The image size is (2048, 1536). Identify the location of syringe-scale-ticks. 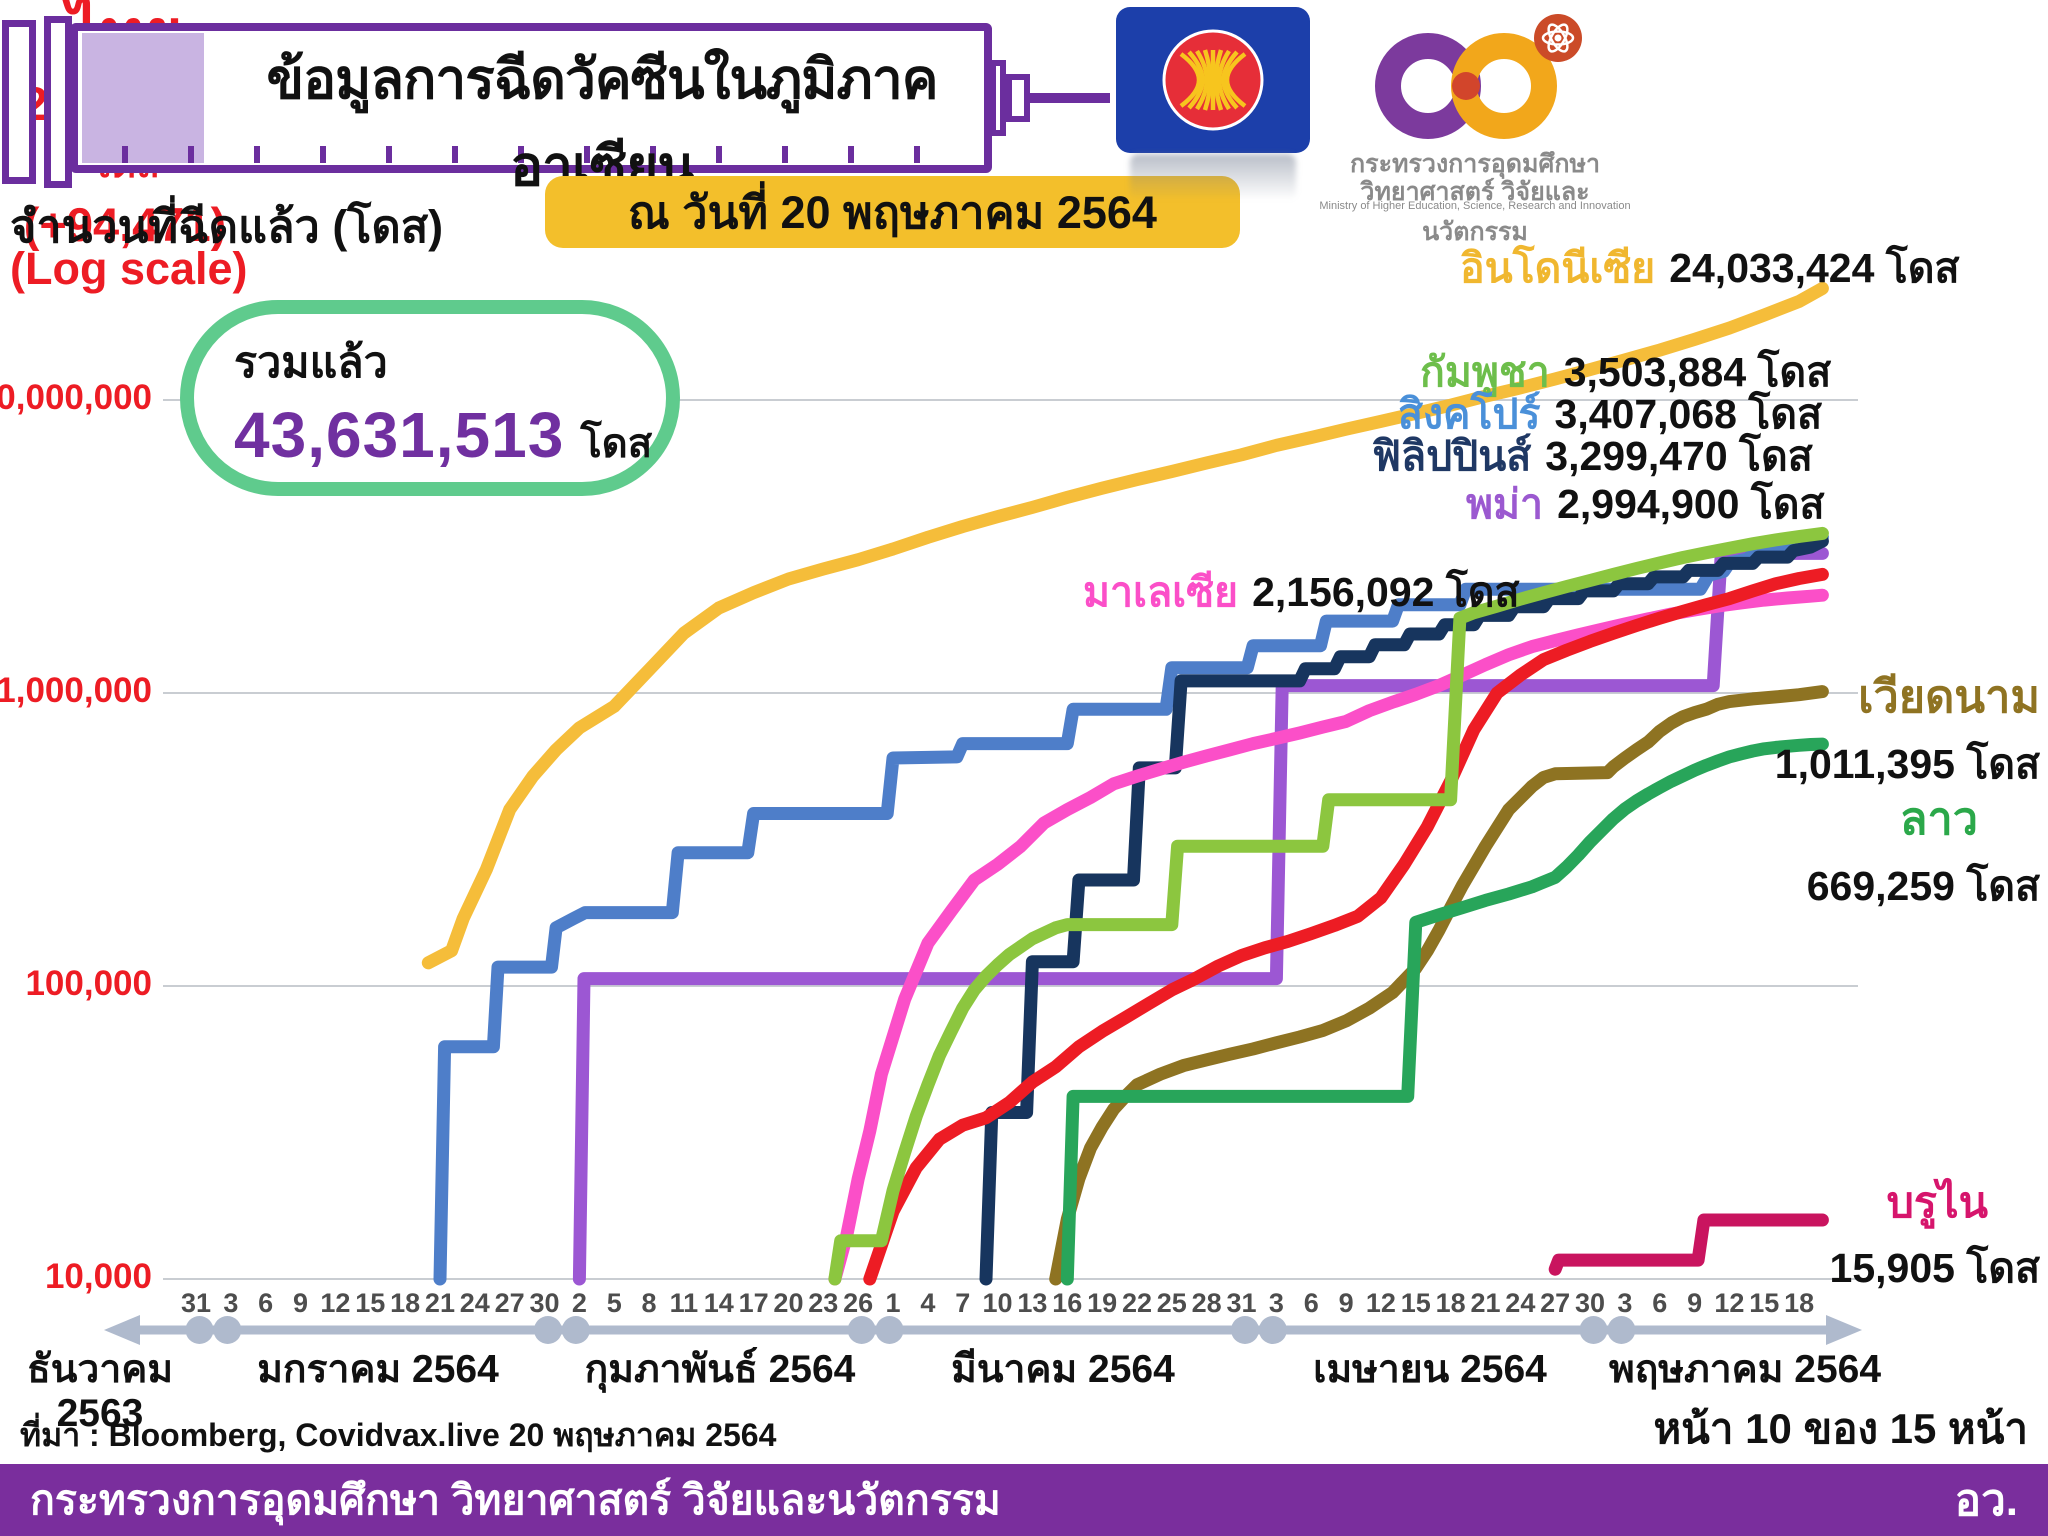
(547, 154).